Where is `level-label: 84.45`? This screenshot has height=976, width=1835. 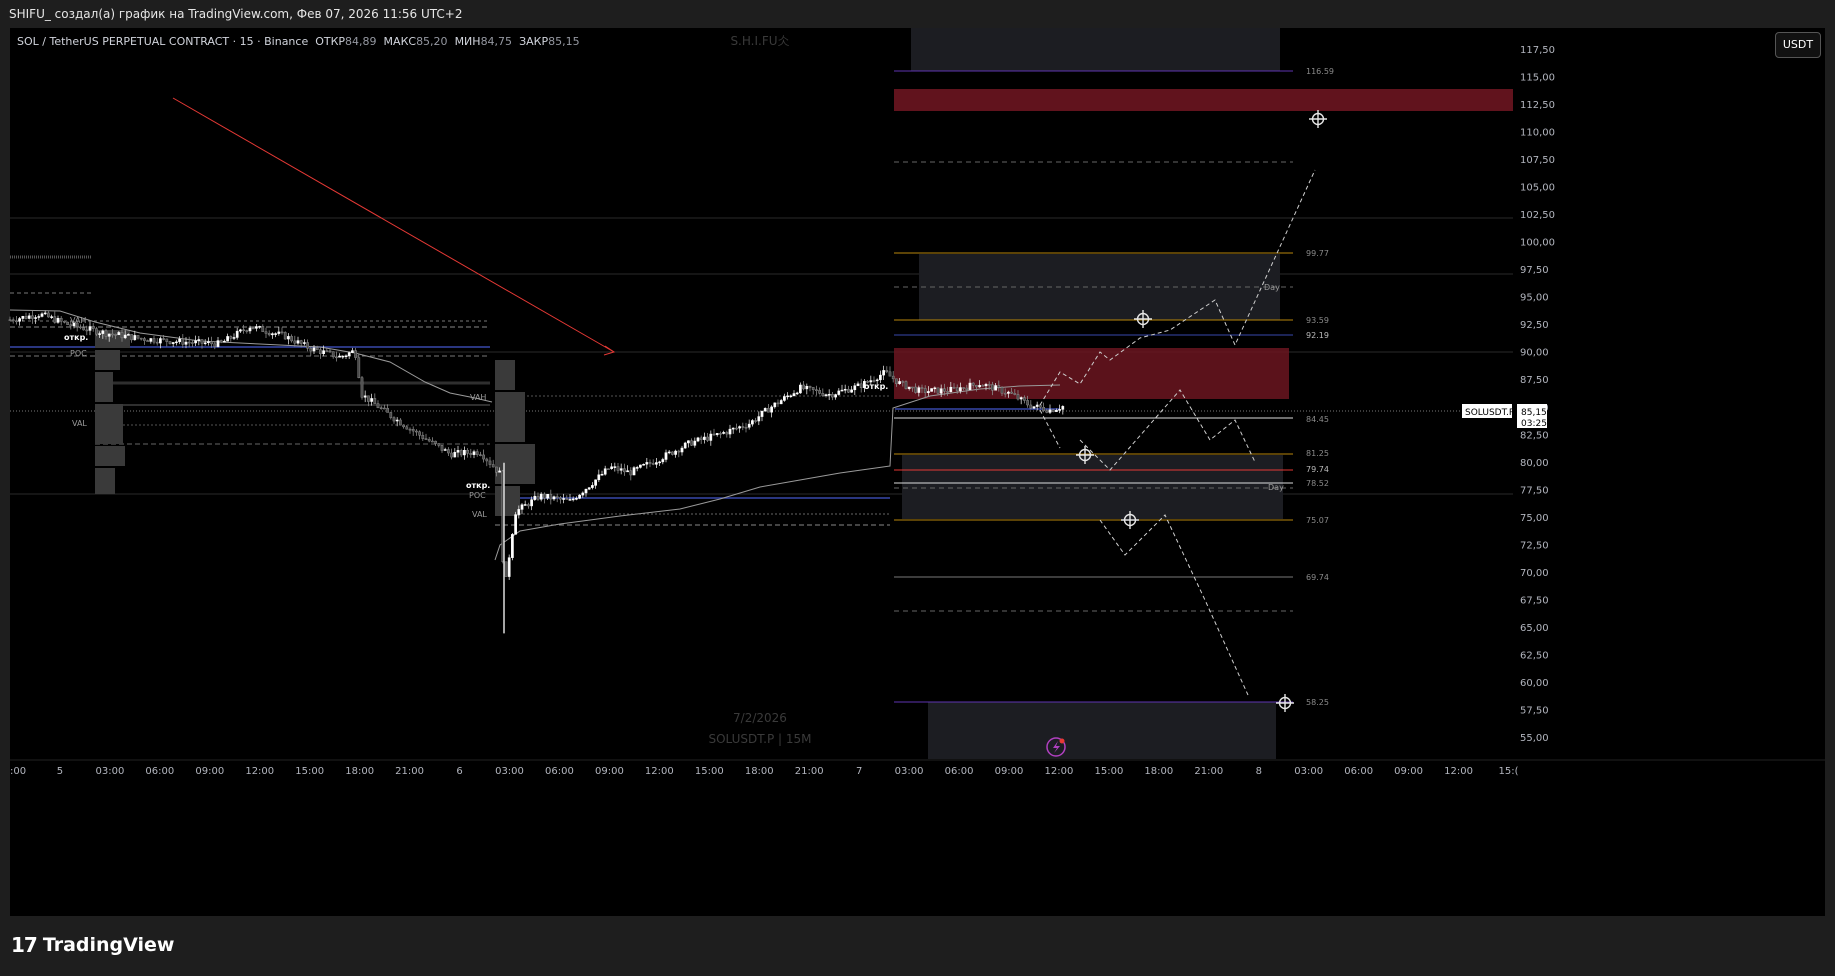
level-label: 84.45 is located at coordinates (1317, 419).